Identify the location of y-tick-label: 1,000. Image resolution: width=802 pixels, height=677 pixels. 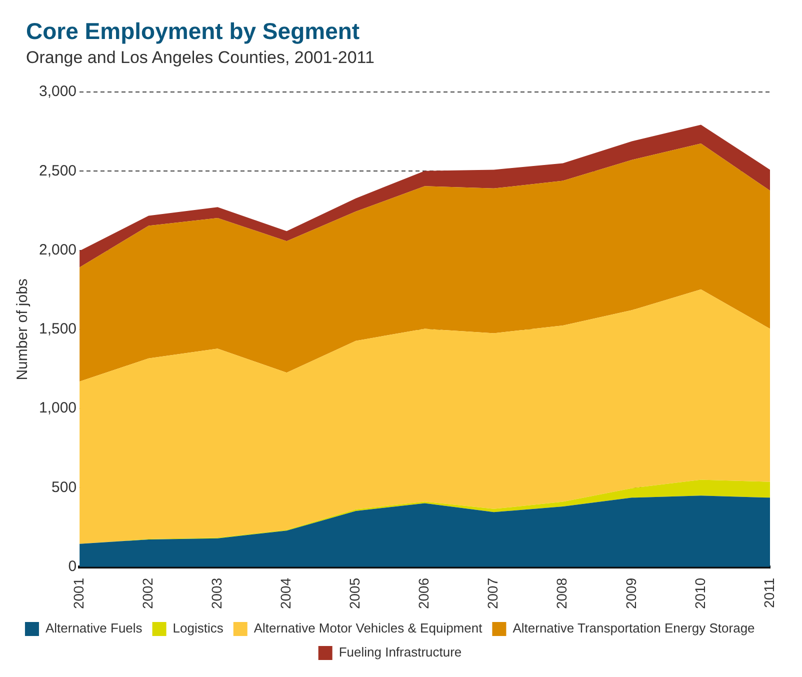
(57, 408).